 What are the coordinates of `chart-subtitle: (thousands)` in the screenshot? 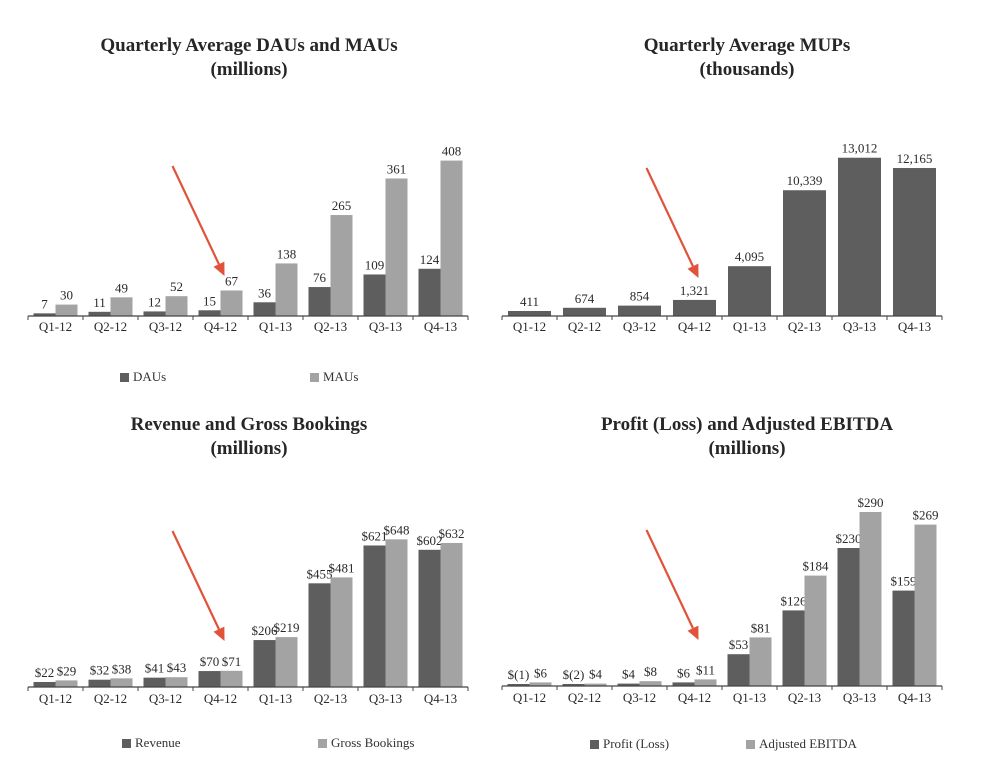 It's located at (747, 69).